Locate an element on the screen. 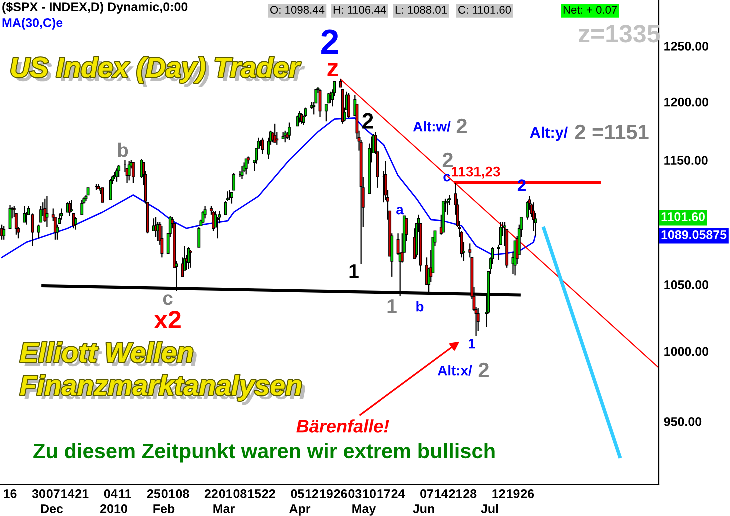 The image size is (730, 516). x-tick-label: 04 is located at coordinates (111, 493).